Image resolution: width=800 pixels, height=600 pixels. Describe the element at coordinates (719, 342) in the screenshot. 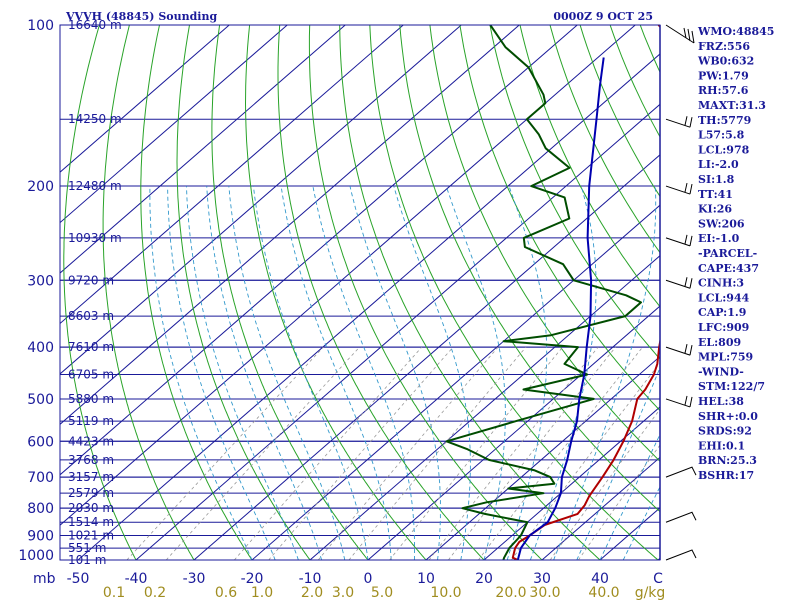

I see `index-entry: EL:809` at that location.